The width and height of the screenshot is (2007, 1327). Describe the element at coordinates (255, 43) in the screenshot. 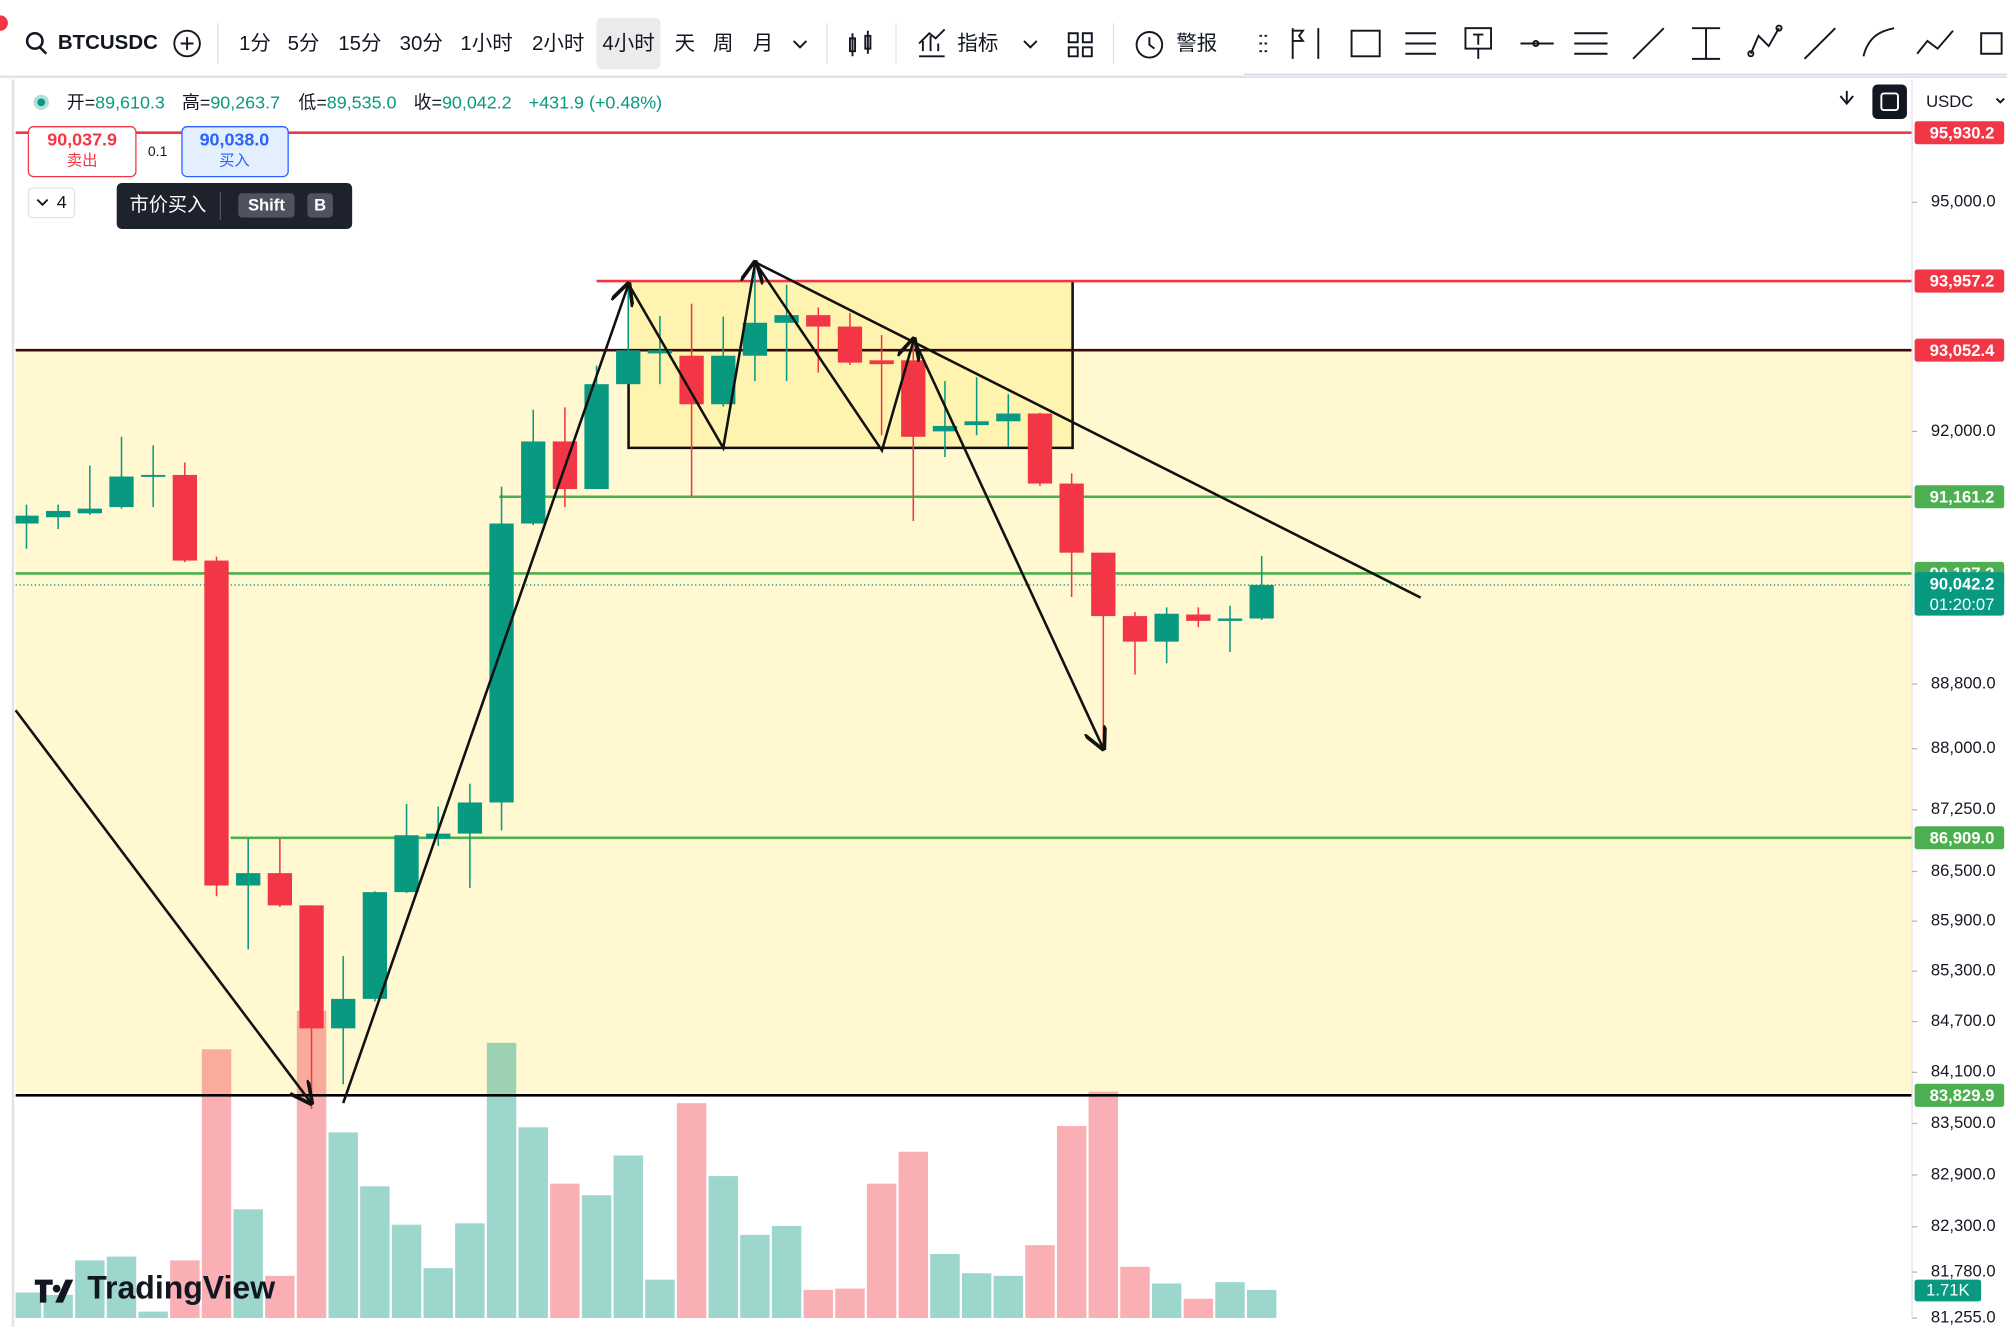

I see `interval: 1分` at that location.